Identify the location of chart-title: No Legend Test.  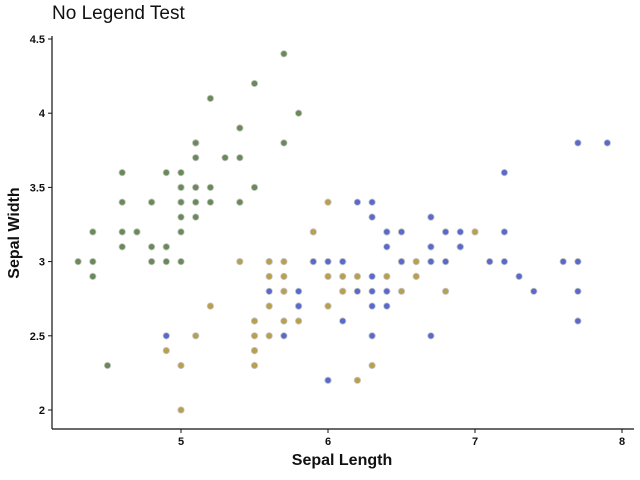
(118, 13).